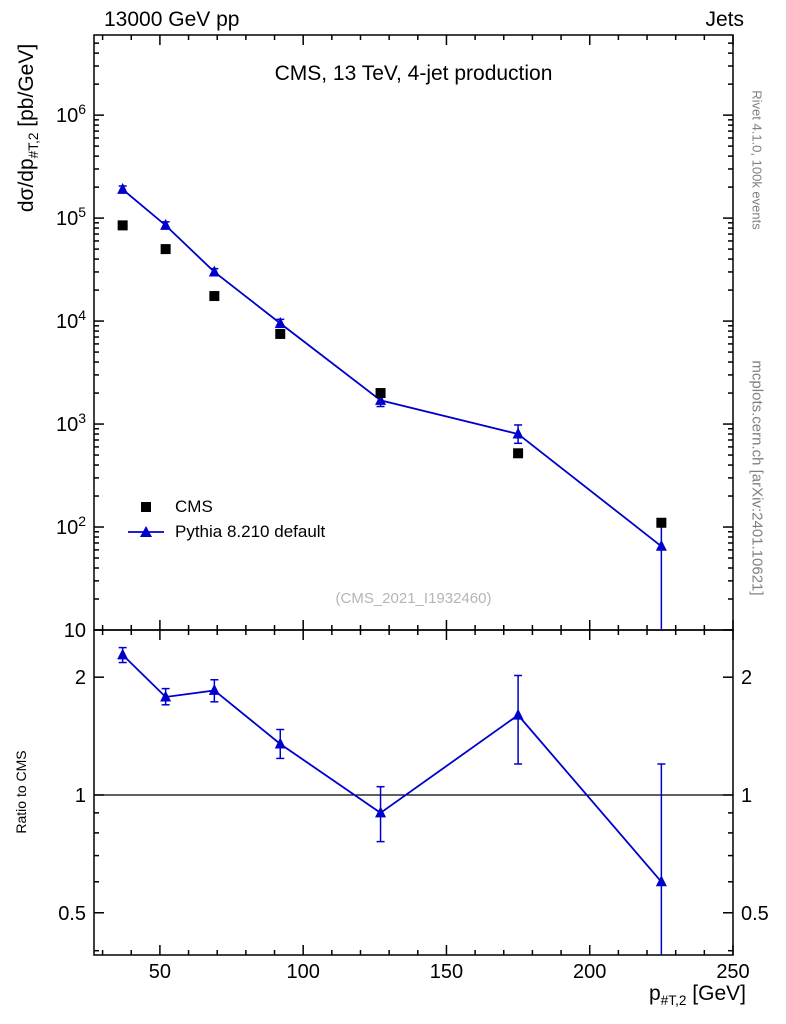  I want to click on x-axis-title-prefix: p, so click(654, 993).